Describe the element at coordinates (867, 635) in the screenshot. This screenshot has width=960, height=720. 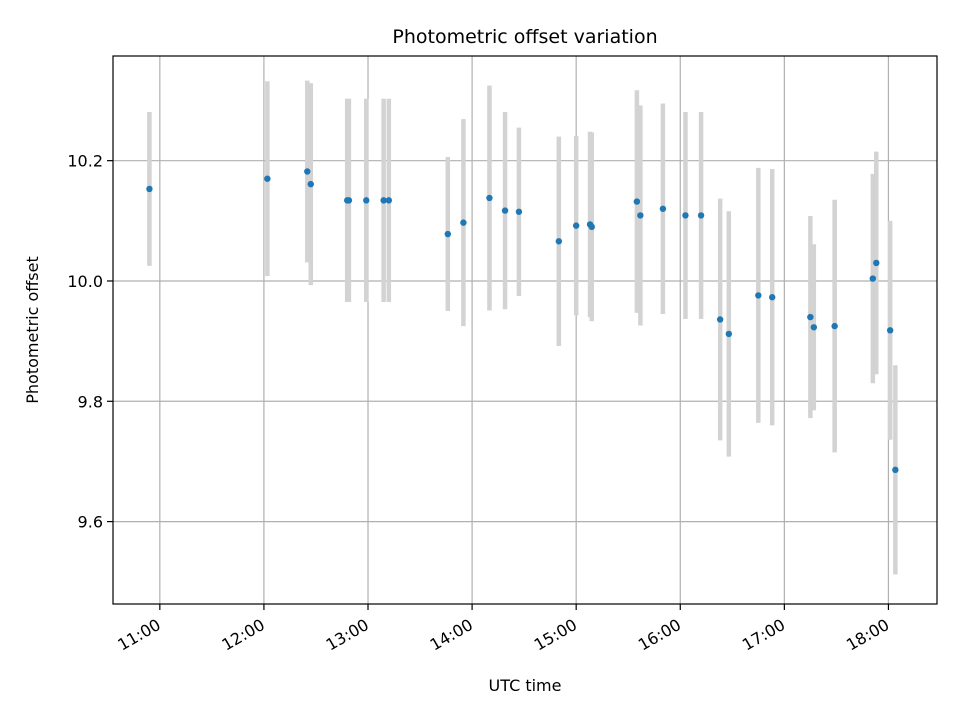
I see `x-tick-label: 18:00` at that location.